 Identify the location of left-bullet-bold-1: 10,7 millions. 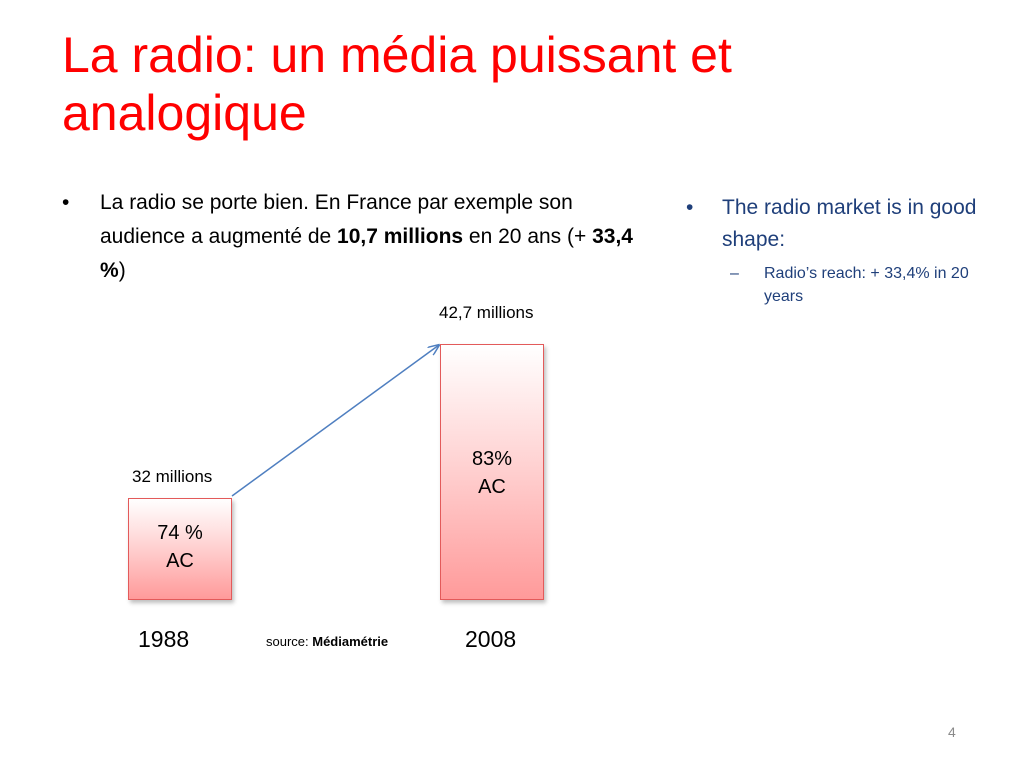
(400, 236).